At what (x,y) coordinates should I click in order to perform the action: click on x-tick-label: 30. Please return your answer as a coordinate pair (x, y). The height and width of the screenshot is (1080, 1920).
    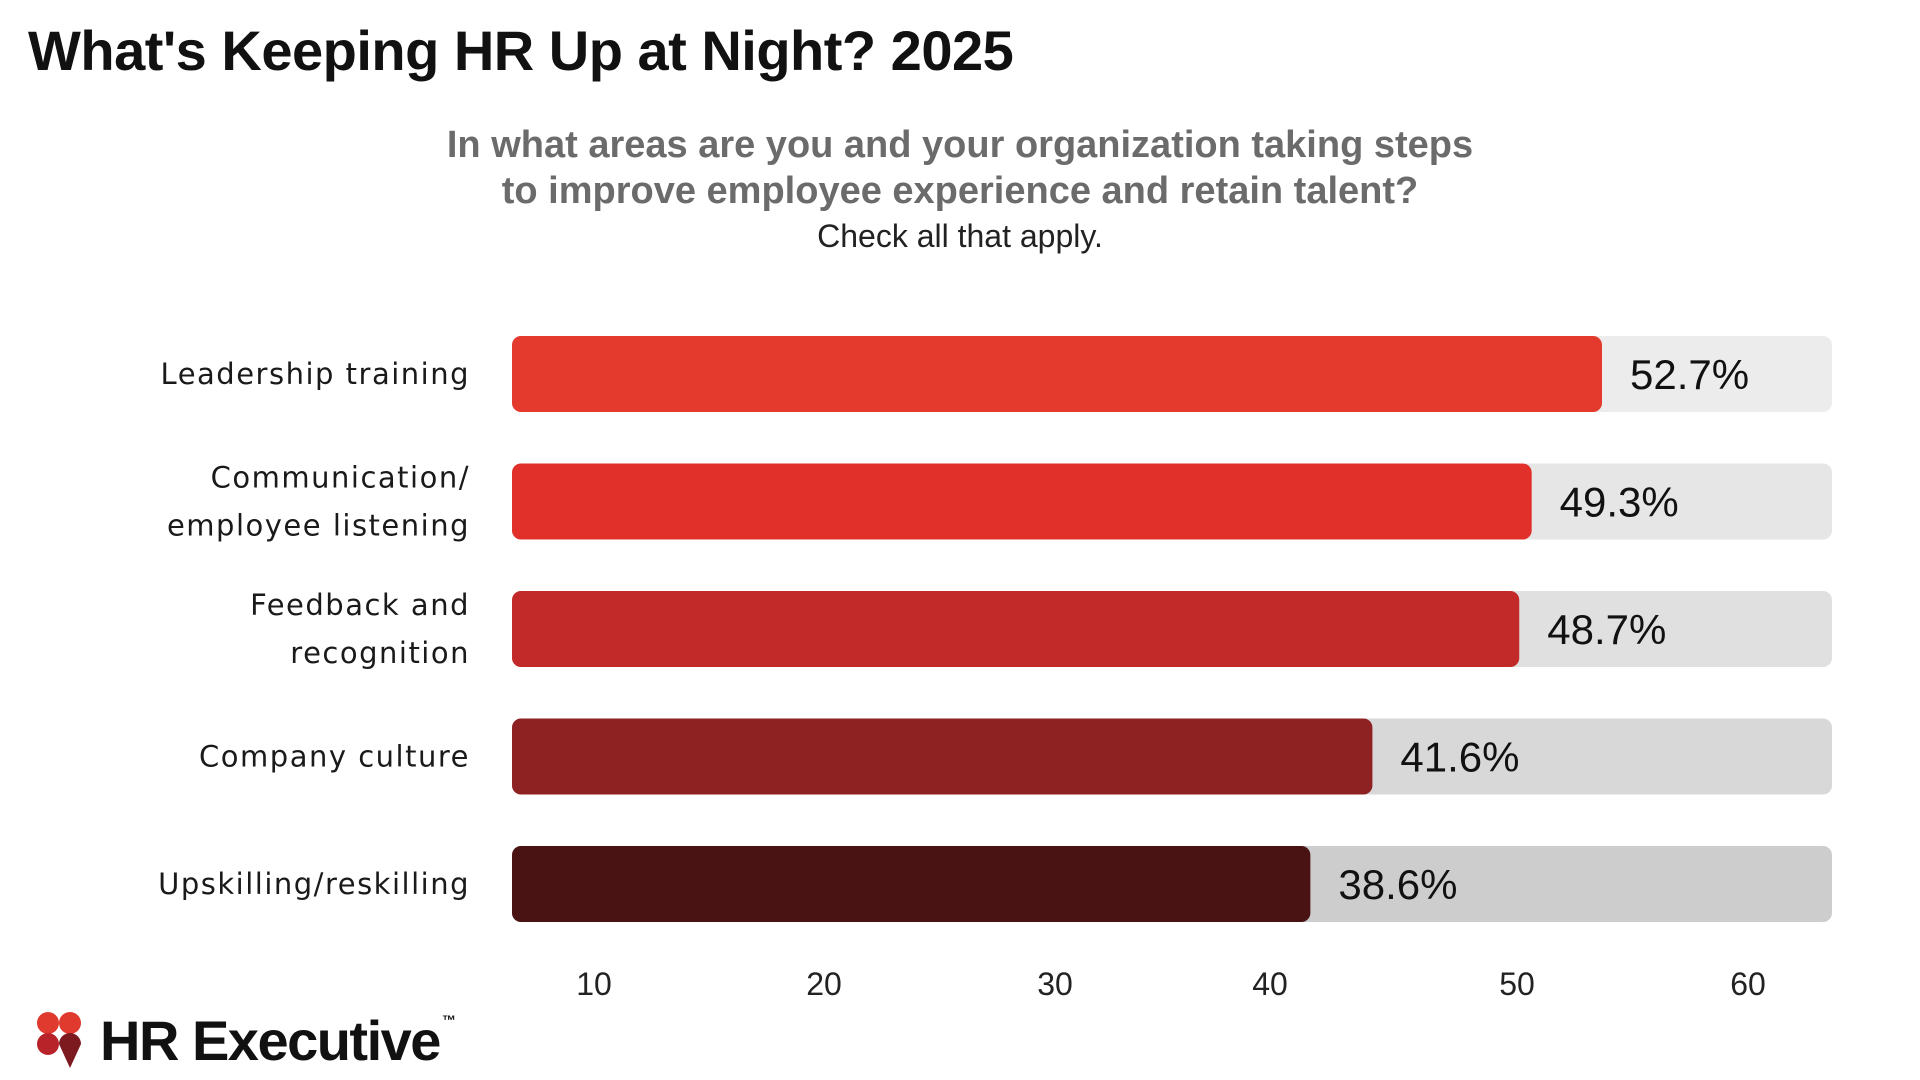
    Looking at the image, I should click on (1055, 983).